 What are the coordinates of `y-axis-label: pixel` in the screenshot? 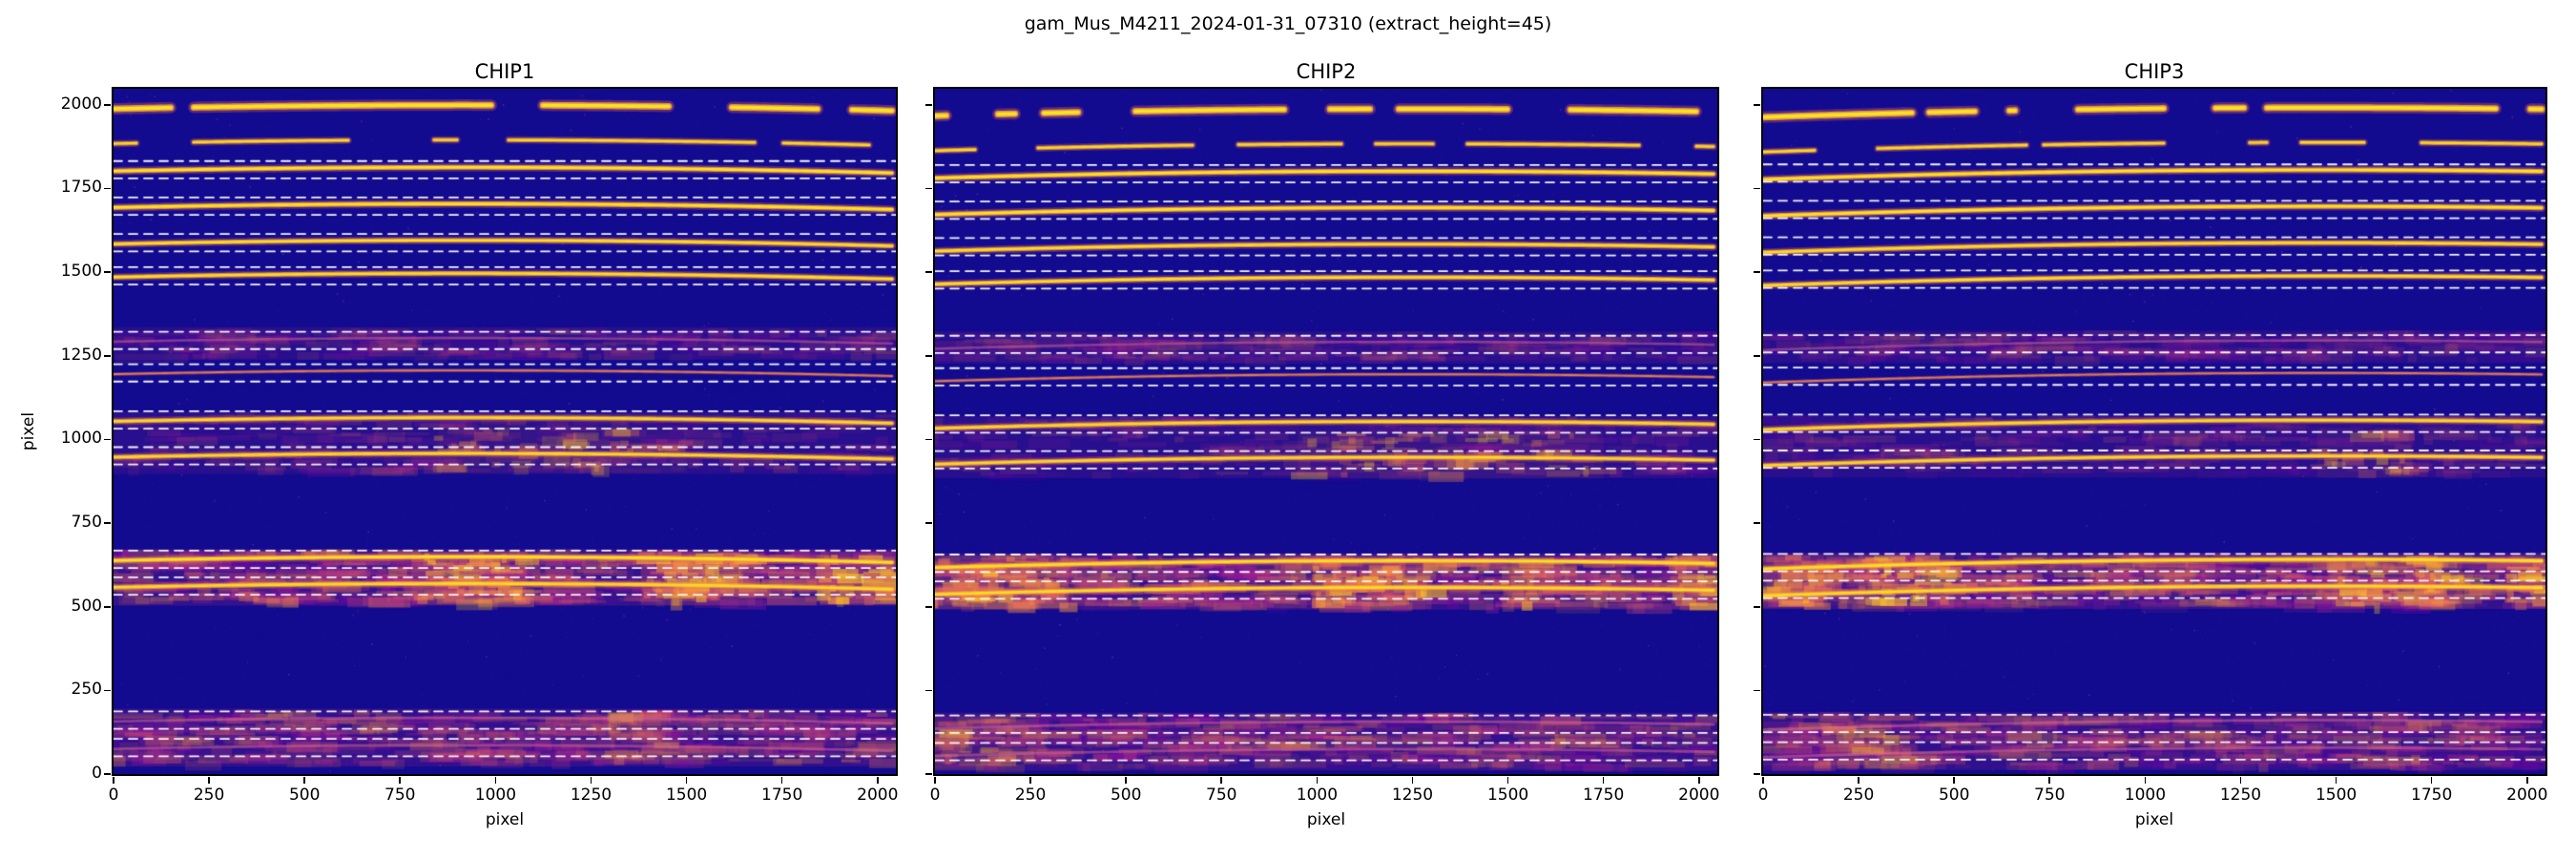 It's located at (28, 431).